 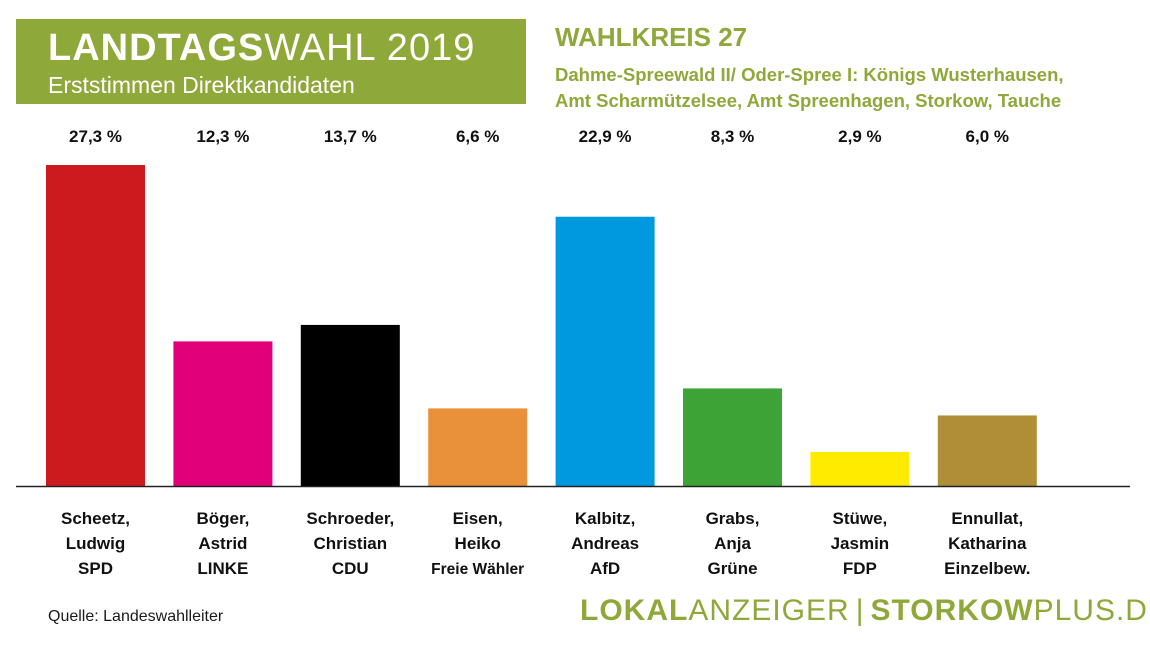 What do you see at coordinates (95, 518) in the screenshot?
I see `category-label-1-line-1: Scheetz,` at bounding box center [95, 518].